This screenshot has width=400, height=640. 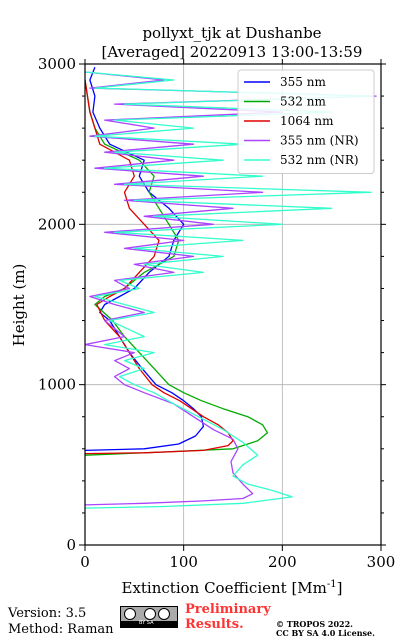 What do you see at coordinates (314, 624) in the screenshot?
I see `copyright-line1: © TROPOS 2022.` at bounding box center [314, 624].